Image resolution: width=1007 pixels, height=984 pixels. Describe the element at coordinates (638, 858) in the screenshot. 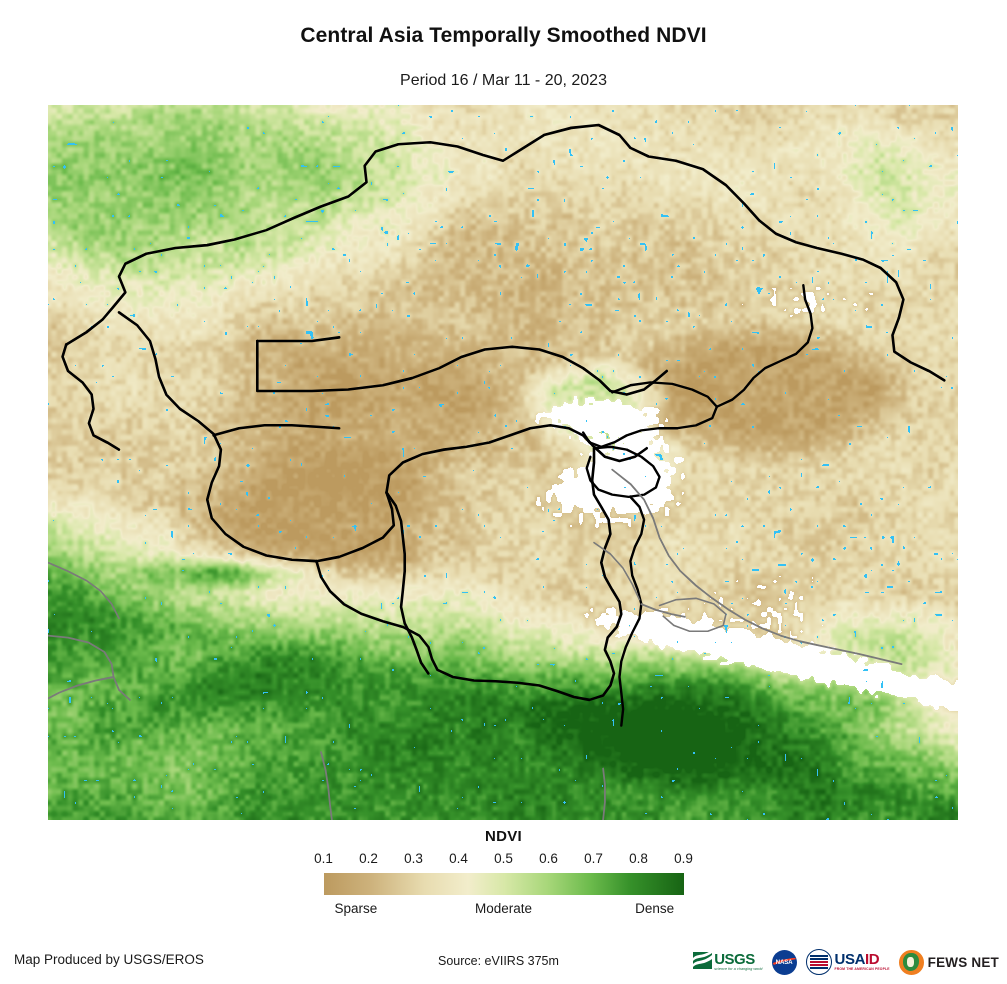

I see `legend-tick-0-8: 0.8` at that location.